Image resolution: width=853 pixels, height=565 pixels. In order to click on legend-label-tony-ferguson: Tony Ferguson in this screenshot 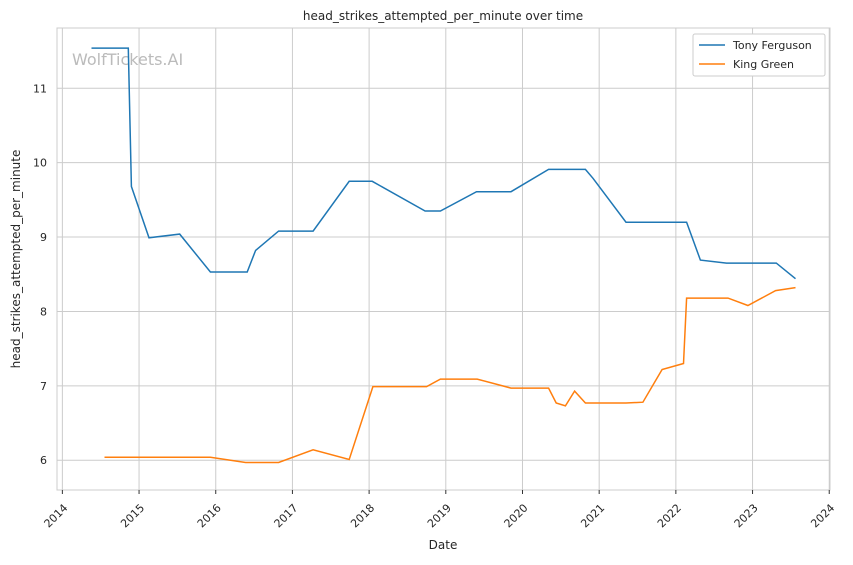, I will do `click(772, 45)`.